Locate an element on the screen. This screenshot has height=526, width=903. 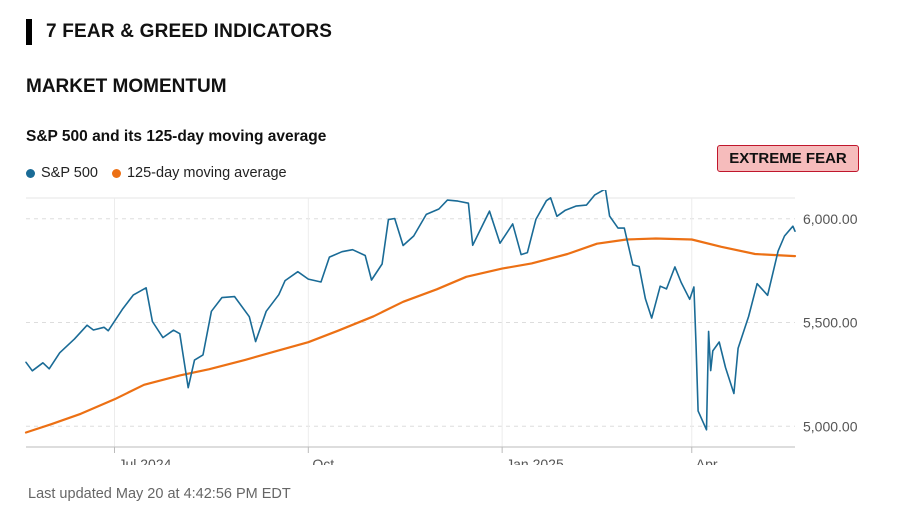
x-tick-label: Oct is located at coordinates (323, 460).